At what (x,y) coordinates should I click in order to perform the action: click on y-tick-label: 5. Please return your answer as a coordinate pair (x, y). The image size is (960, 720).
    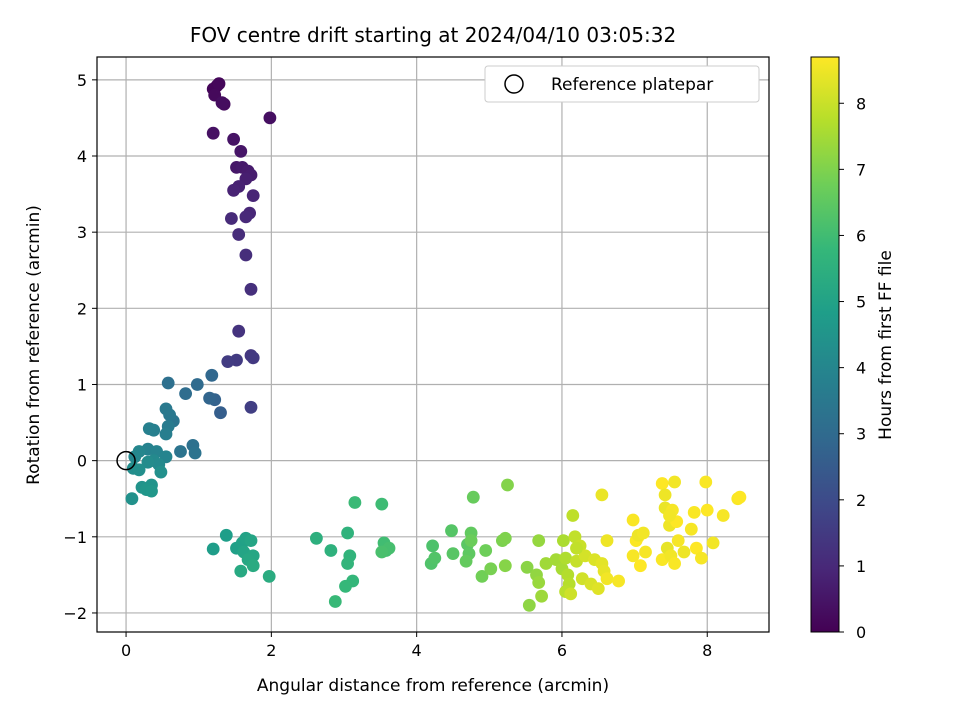
    Looking at the image, I should click on (82, 80).